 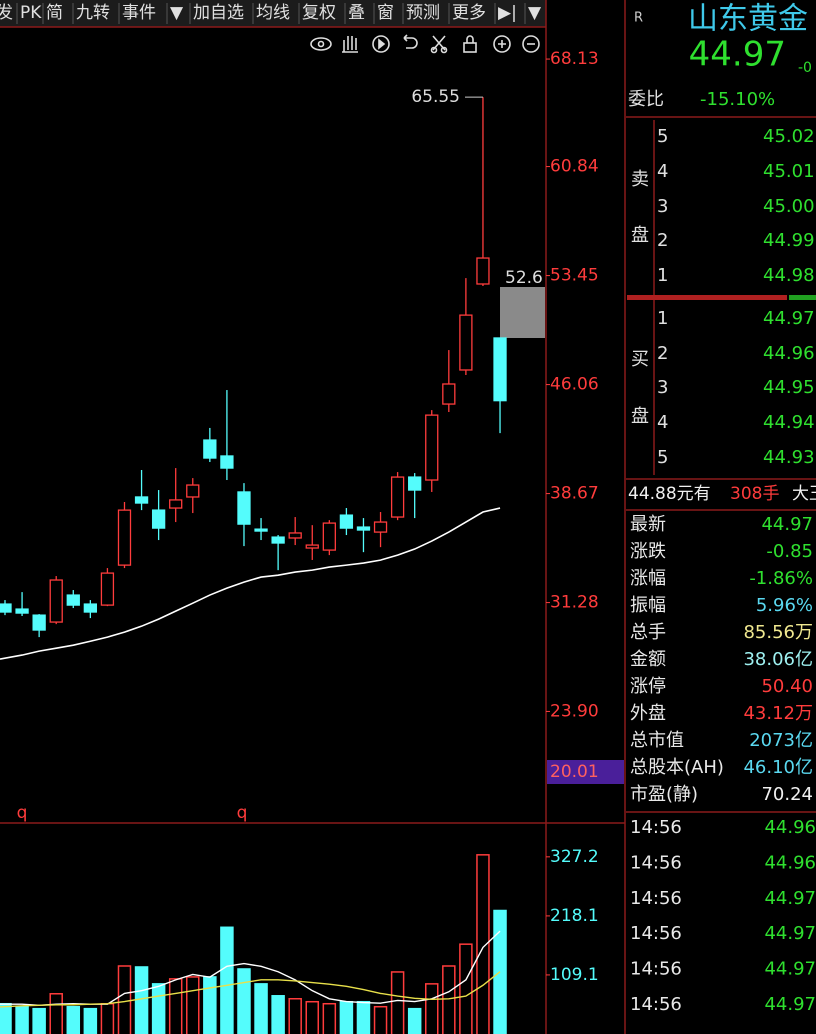 I want to click on book-price: 44.96, so click(x=789, y=353).